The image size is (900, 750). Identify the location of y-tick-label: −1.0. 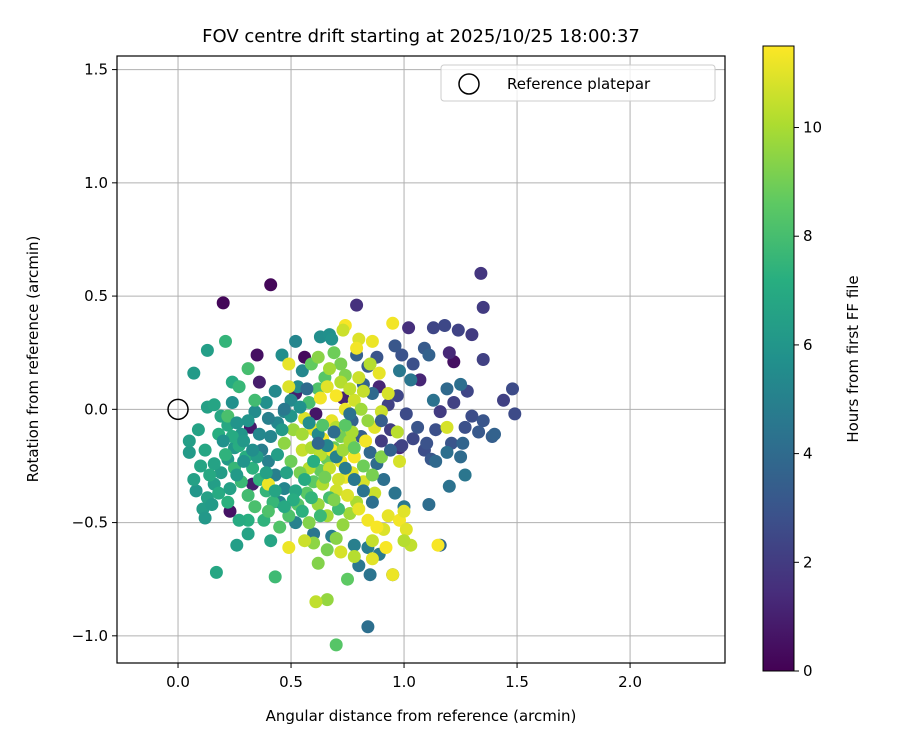
(90, 636).